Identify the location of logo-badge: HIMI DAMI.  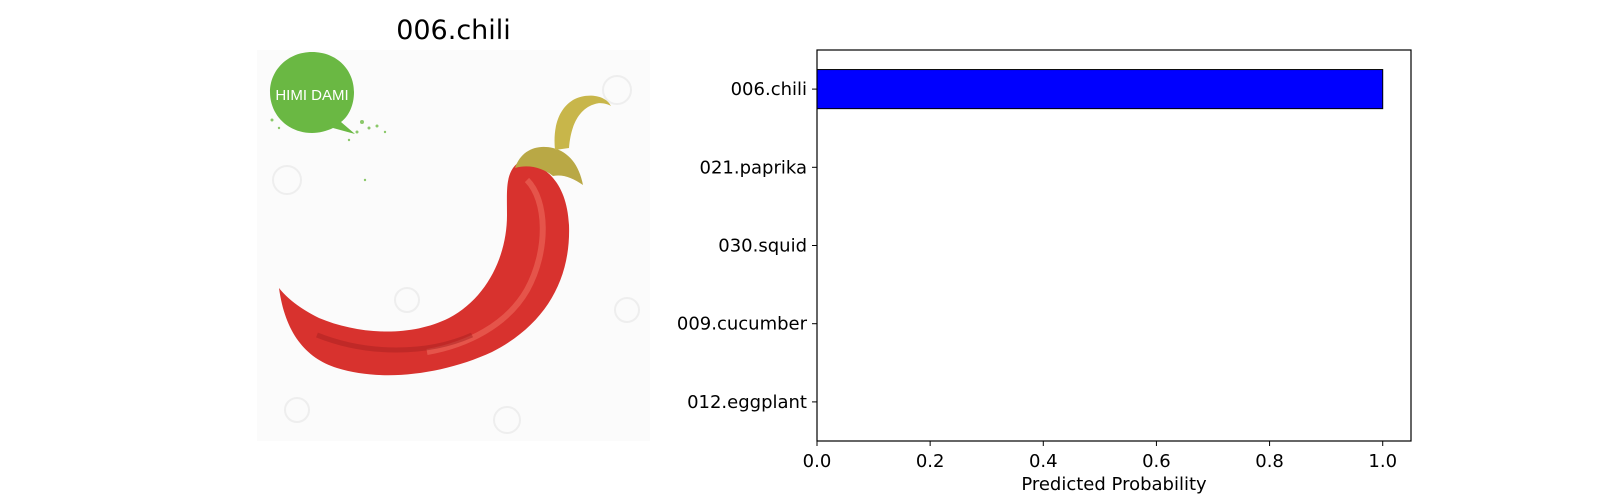
(328, 117).